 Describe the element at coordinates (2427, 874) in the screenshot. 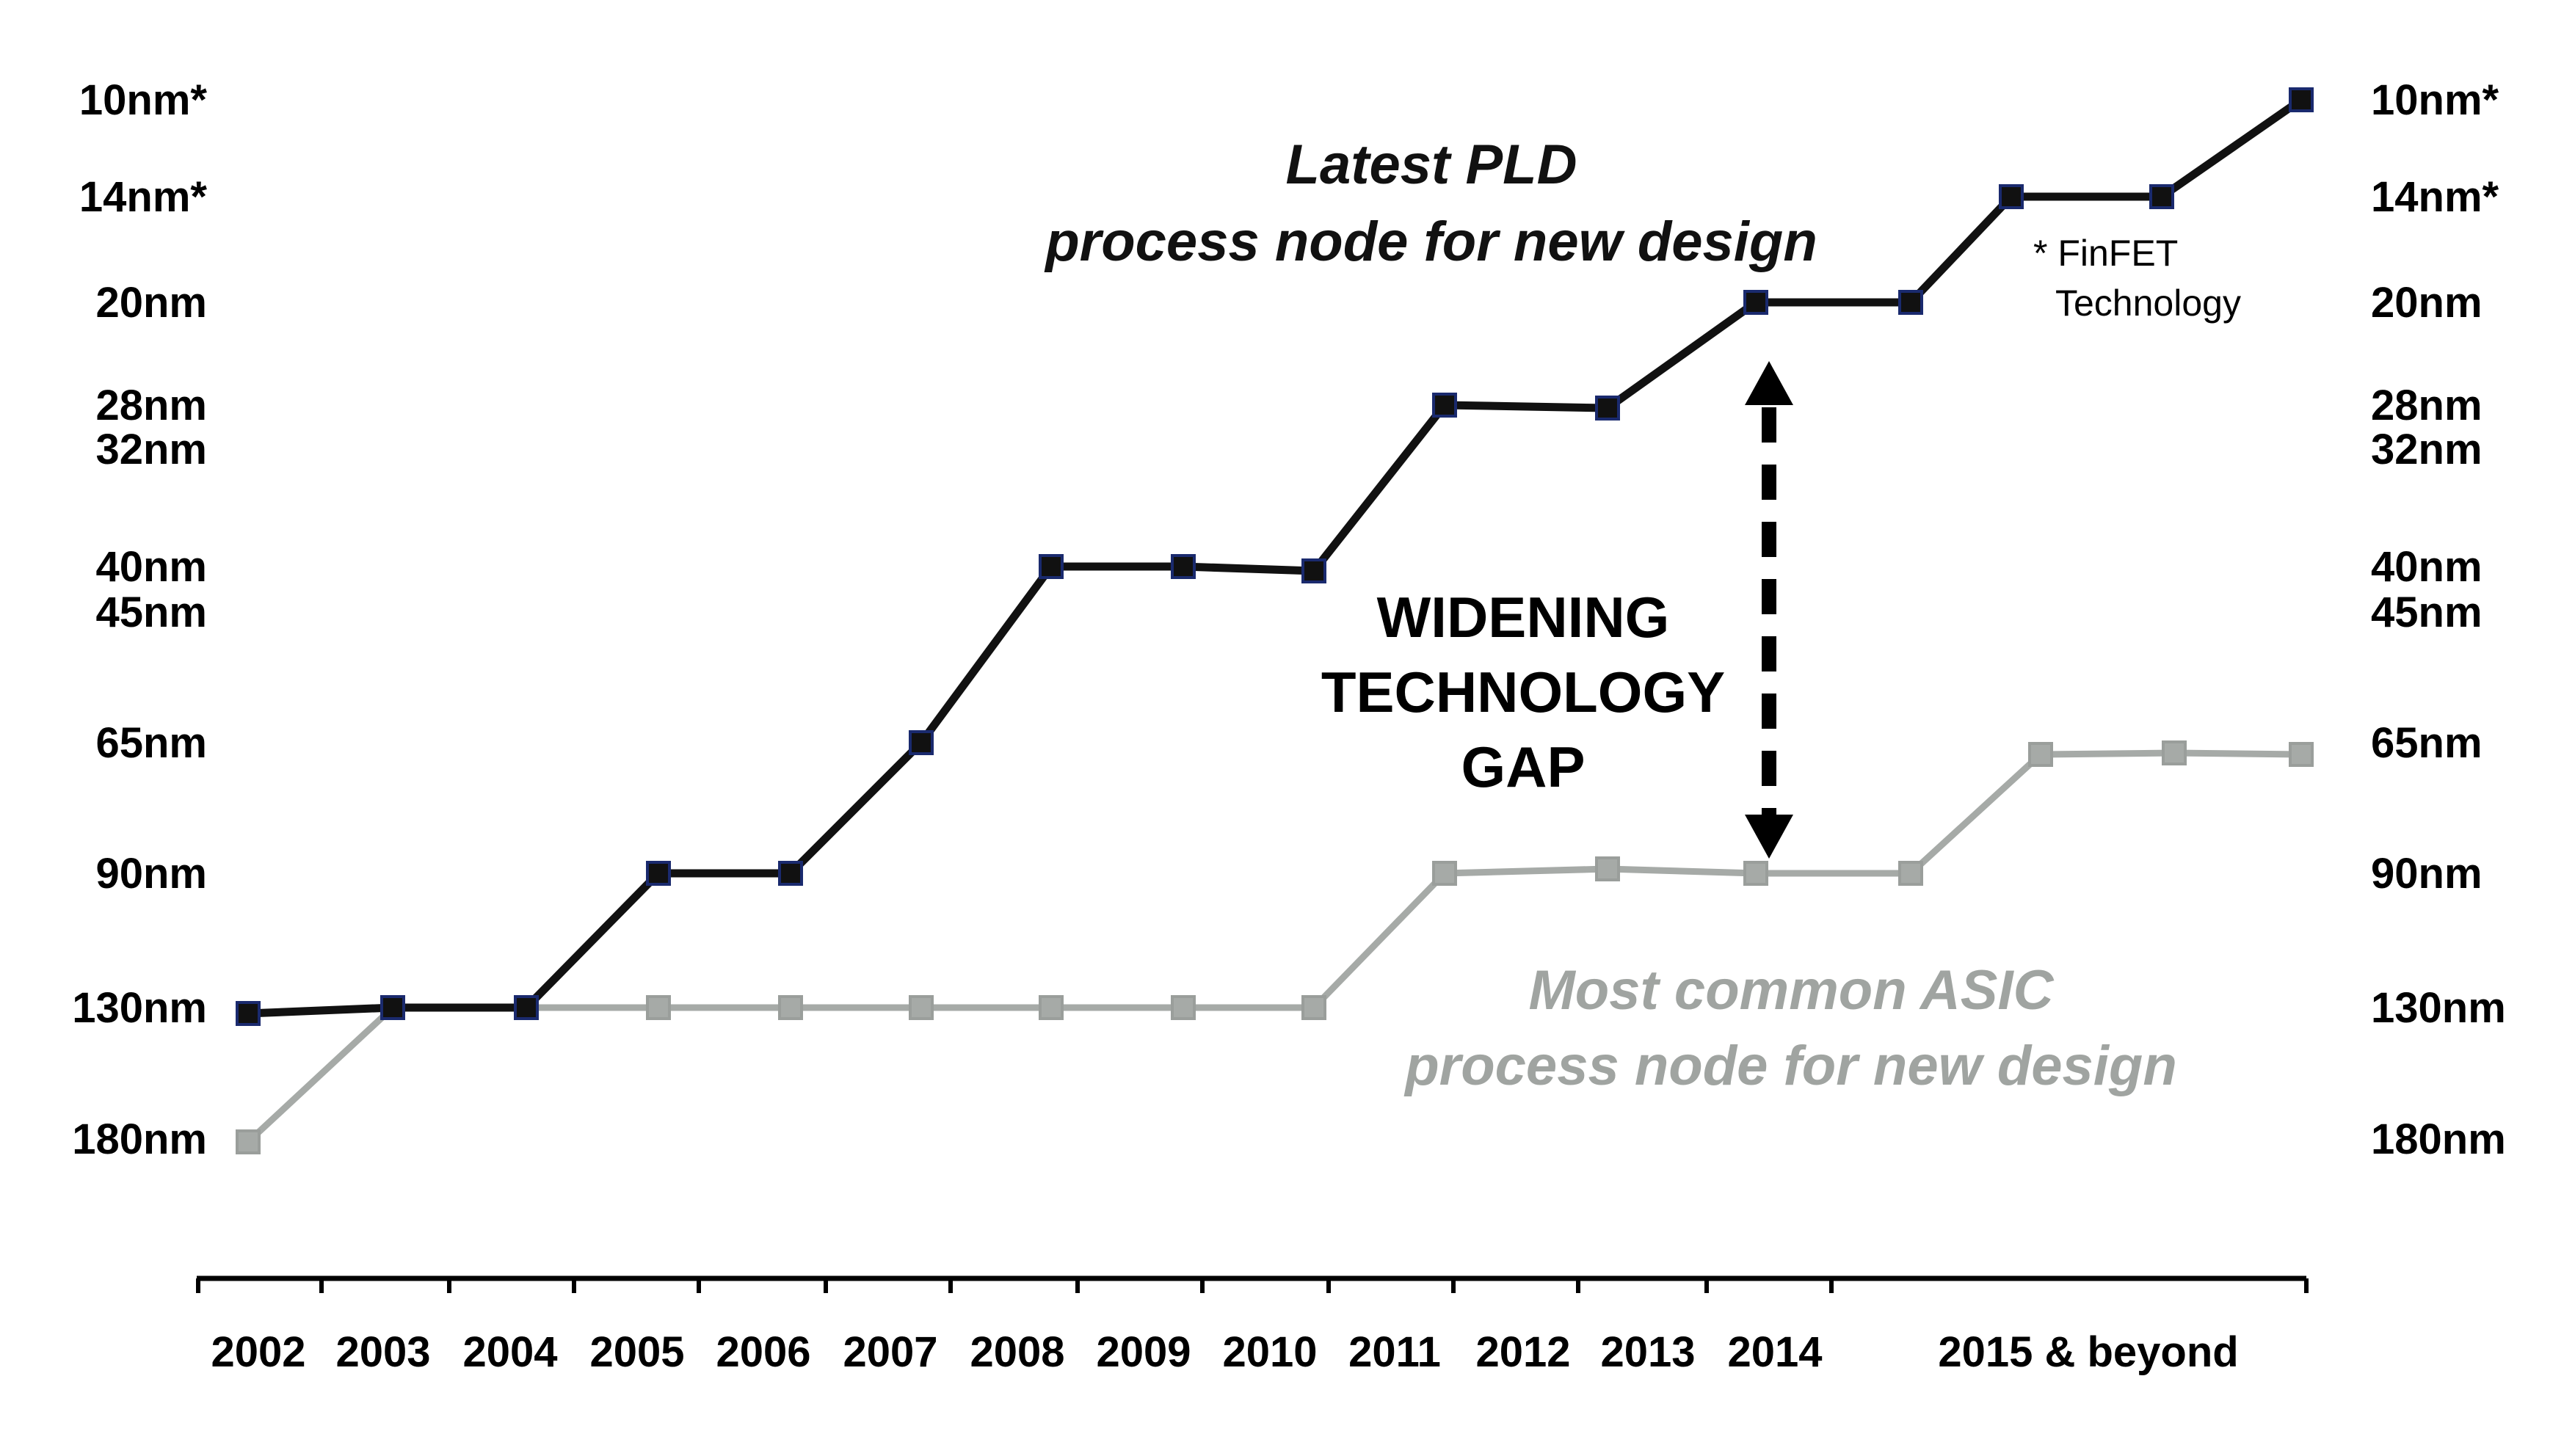

I see `y-tick-label-right: 90nm` at that location.